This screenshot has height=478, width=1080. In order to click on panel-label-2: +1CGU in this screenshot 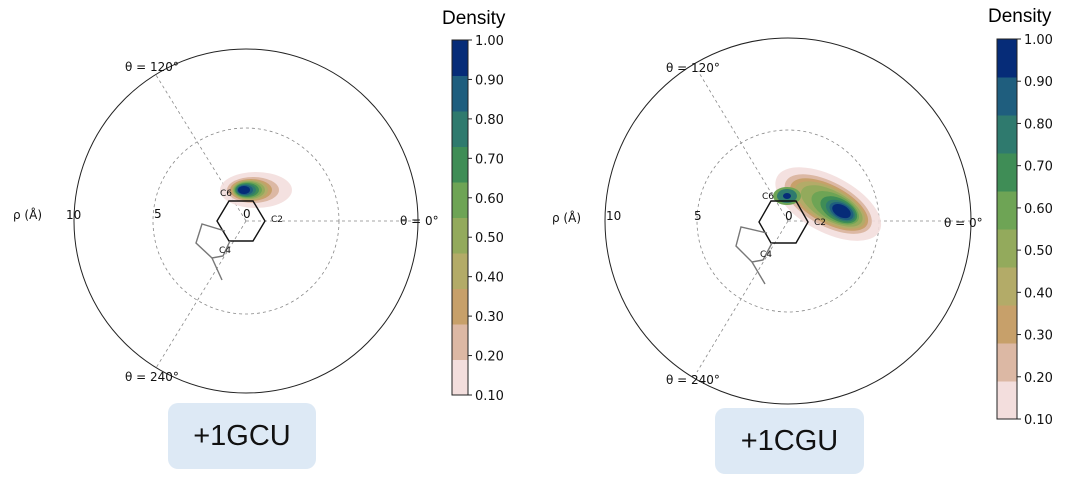, I will do `click(789, 441)`.